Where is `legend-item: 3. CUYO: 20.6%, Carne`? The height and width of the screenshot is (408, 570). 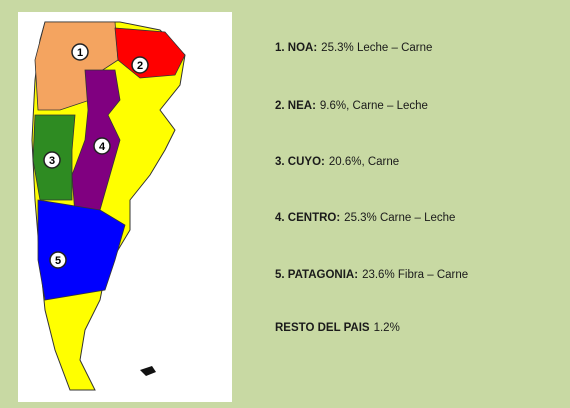
legend-item: 3. CUYO: 20.6%, Carne is located at coordinates (337, 162).